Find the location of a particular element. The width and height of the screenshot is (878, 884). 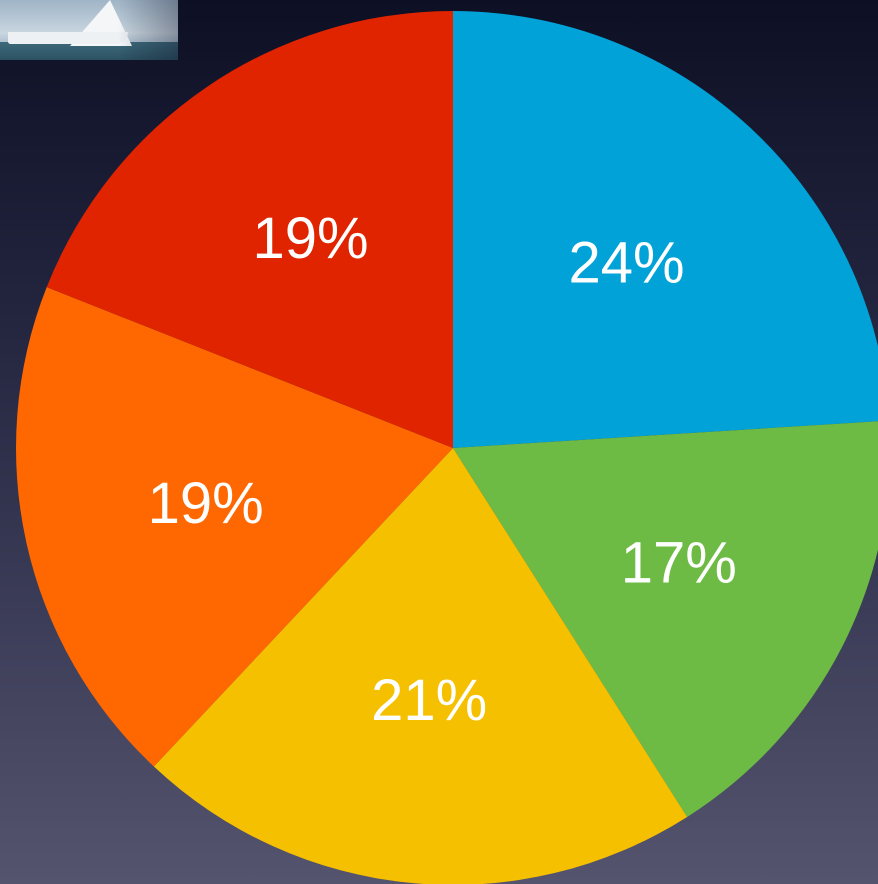

thumbnail-sea is located at coordinates (89, 51).